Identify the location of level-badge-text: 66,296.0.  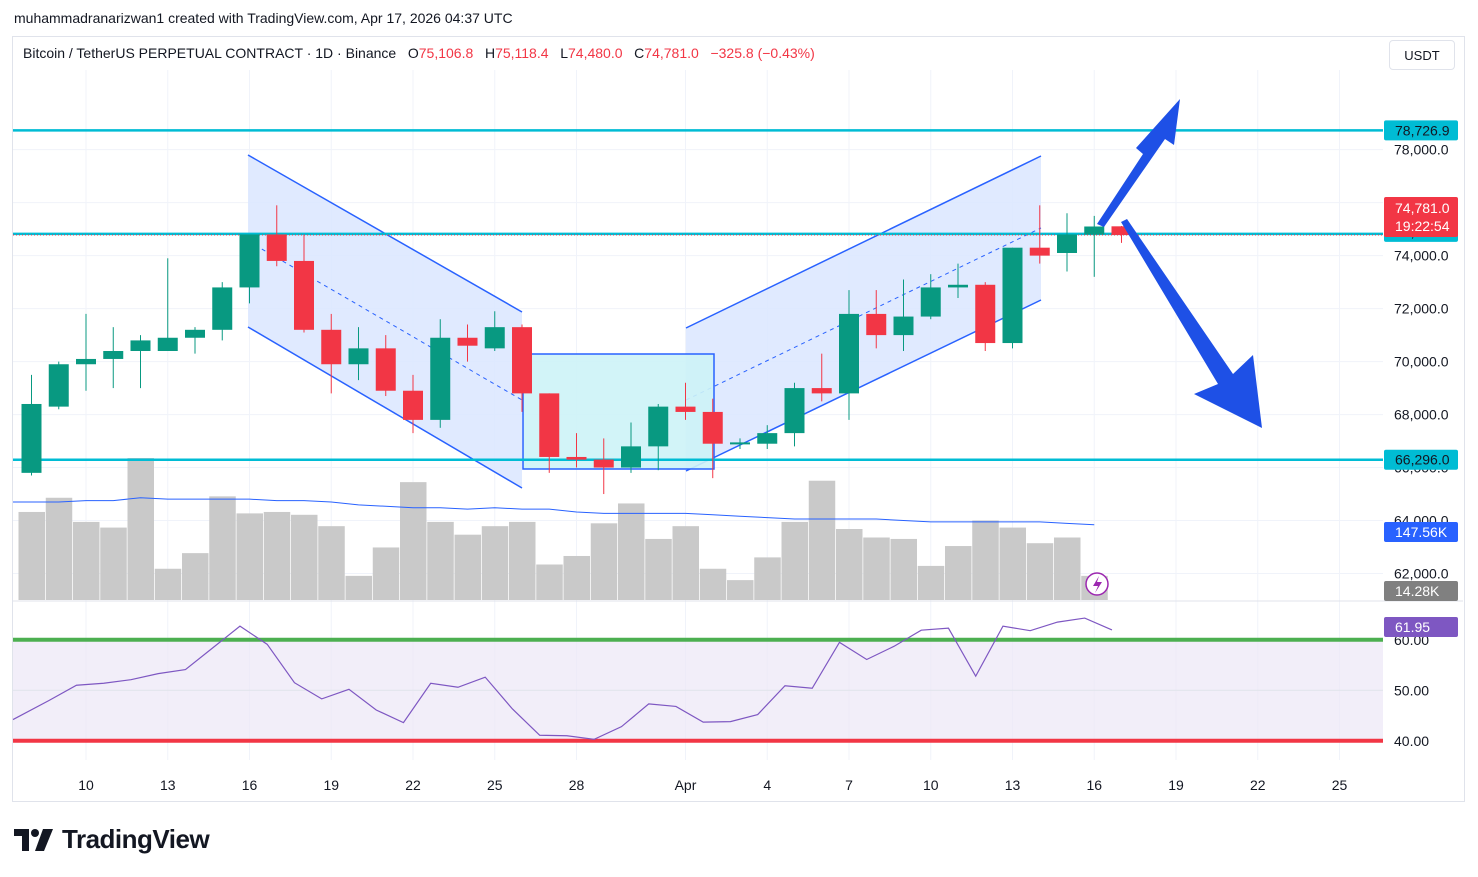
(1422, 460).